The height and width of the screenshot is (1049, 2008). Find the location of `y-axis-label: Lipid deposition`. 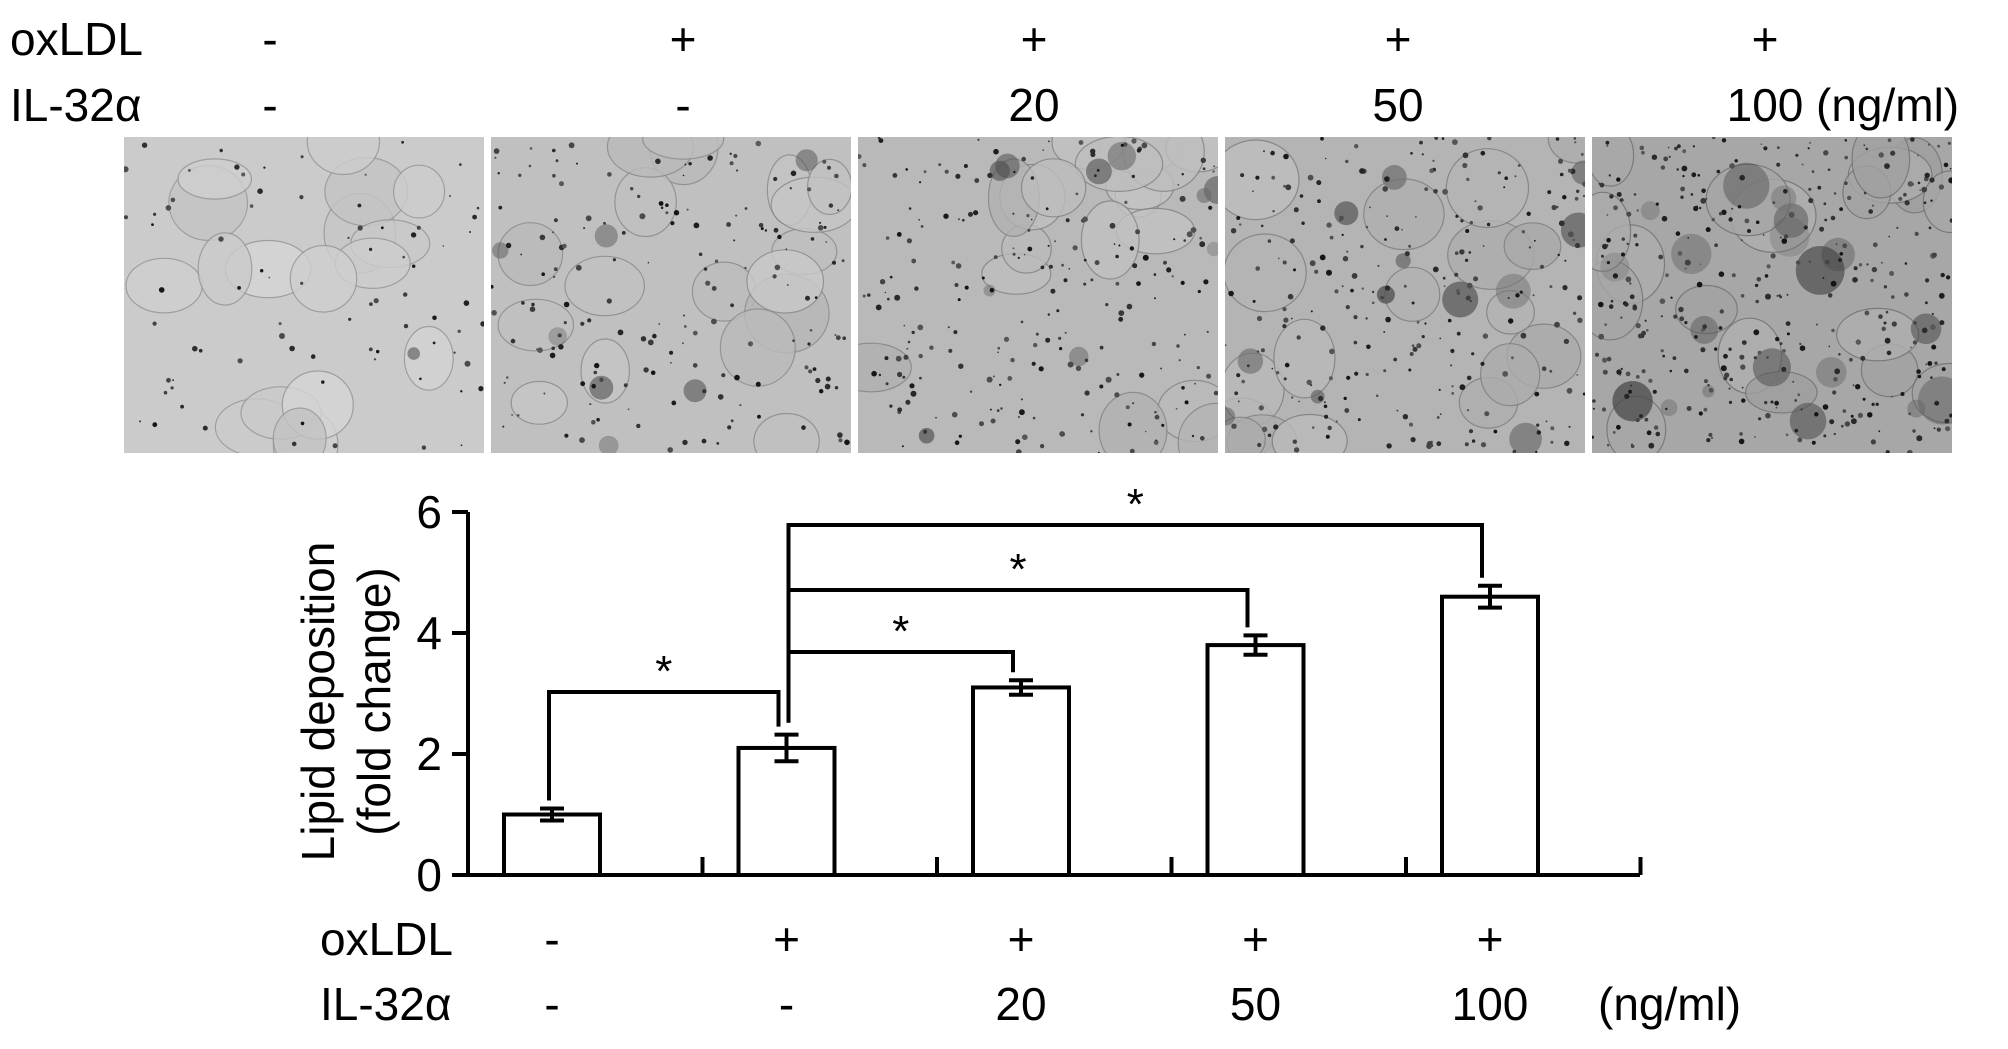

y-axis-label: Lipid deposition is located at coordinates (318, 702).